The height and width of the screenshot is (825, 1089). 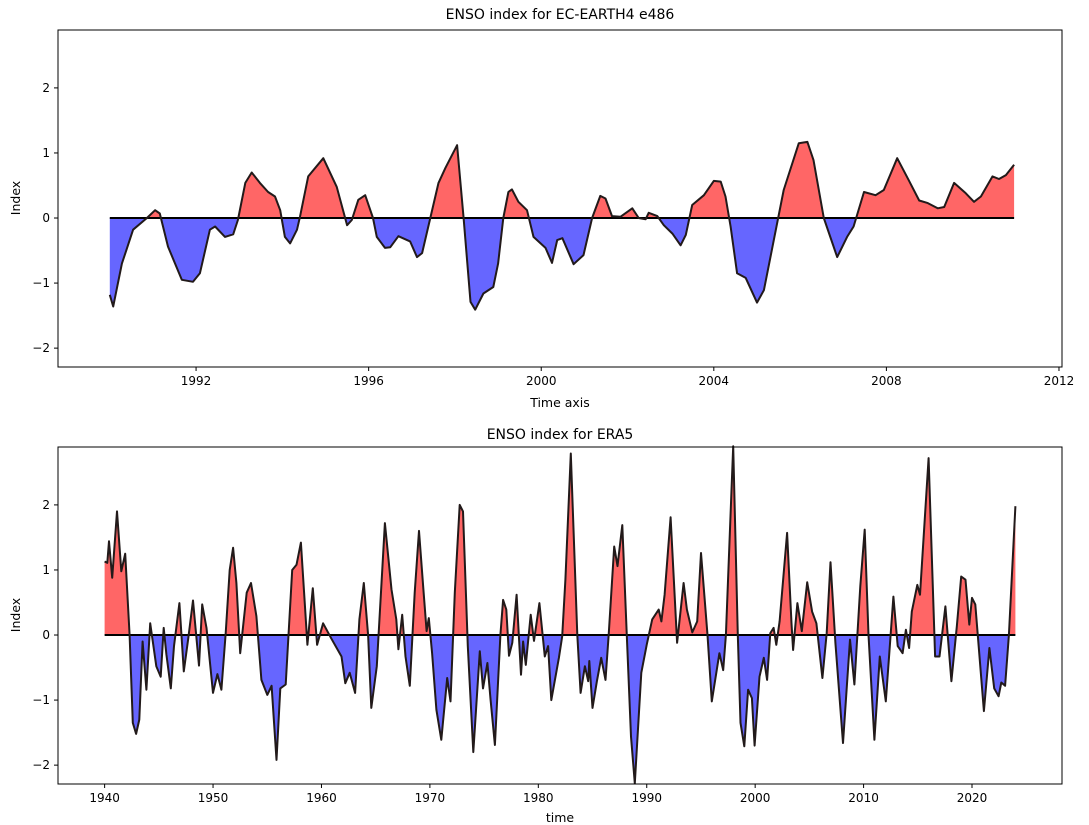 What do you see at coordinates (104, 798) in the screenshot?
I see `x-tick-label: 1940` at bounding box center [104, 798].